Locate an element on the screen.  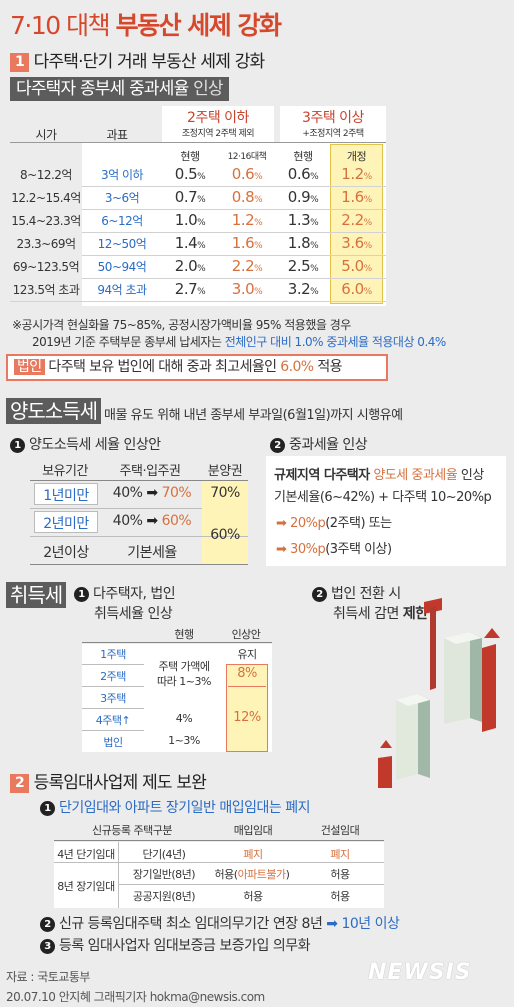
credit: 20.07.10 안지혜 그래픽기자 hokma@newsis.com is located at coordinates (135, 997).